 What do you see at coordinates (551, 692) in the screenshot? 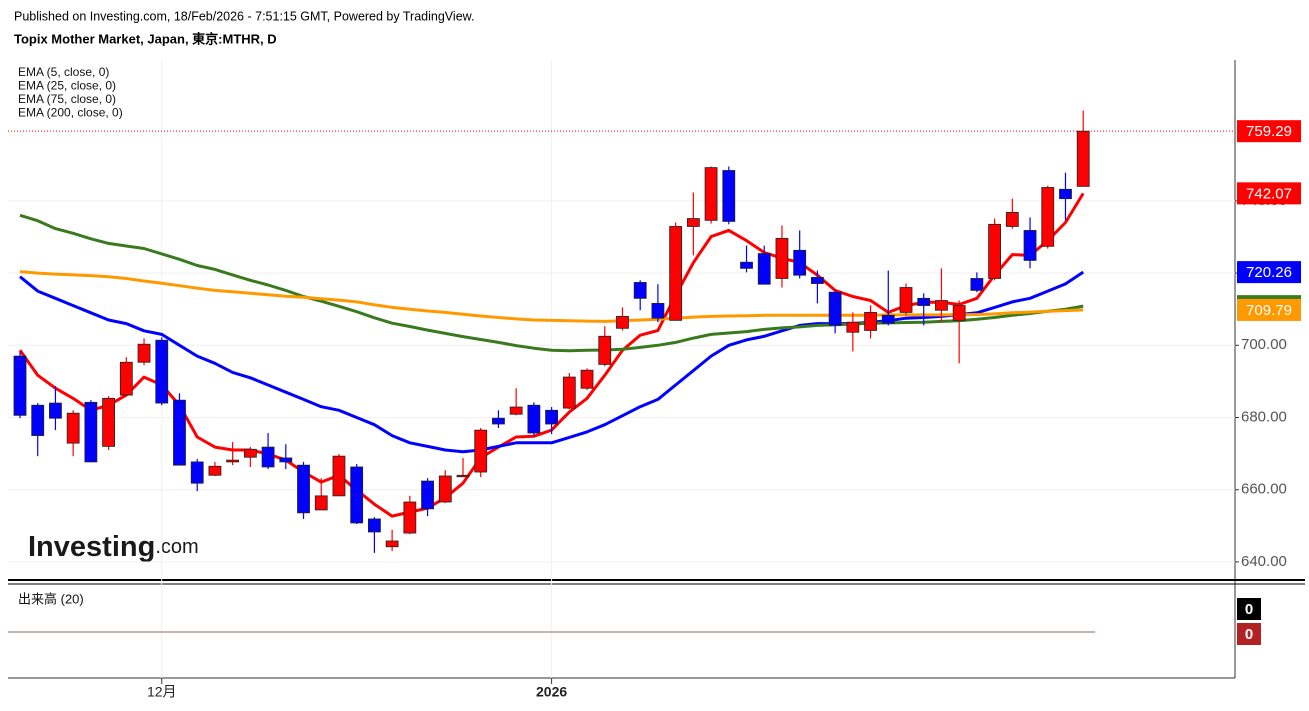
I see `x-tick-label: 2026` at bounding box center [551, 692].